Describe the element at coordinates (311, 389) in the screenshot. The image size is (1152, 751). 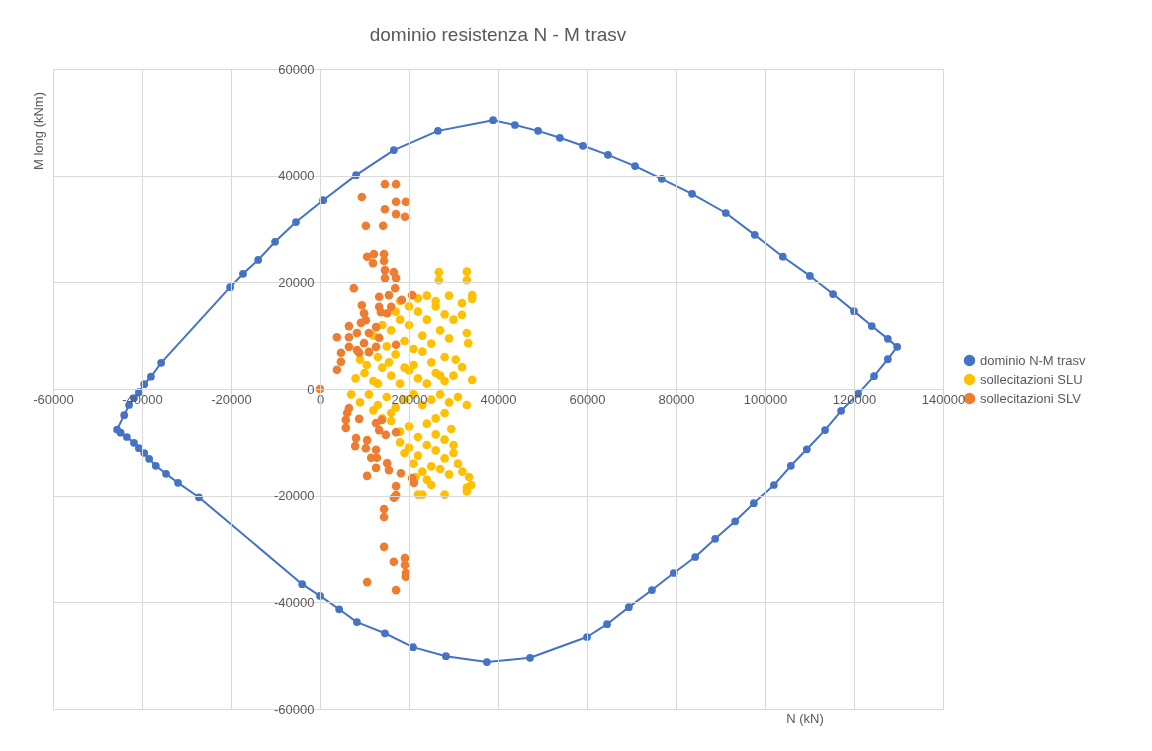
I see `y-tick-label: 0` at that location.